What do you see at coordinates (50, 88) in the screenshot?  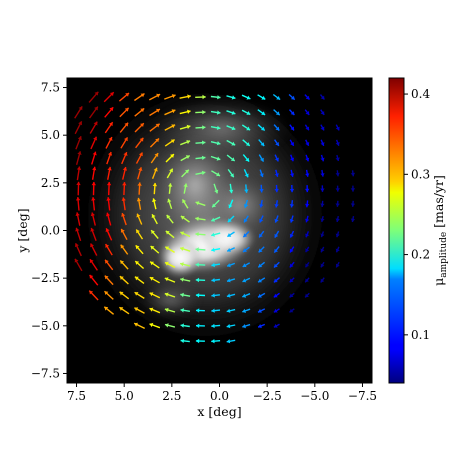 I see `y-tick-label: 7.5` at bounding box center [50, 88].